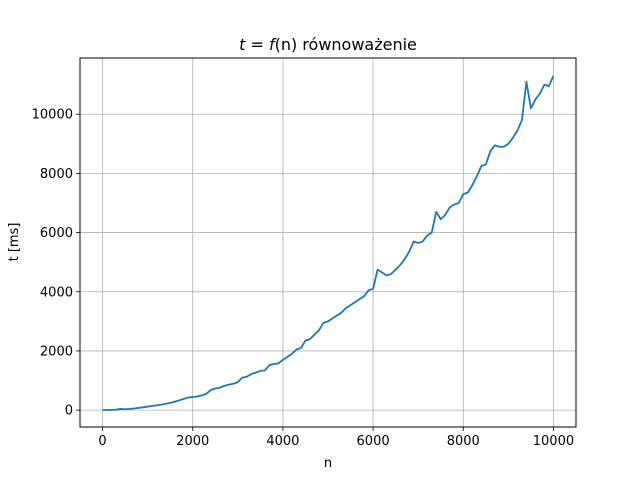 The width and height of the screenshot is (640, 480). Describe the element at coordinates (273, 44) in the screenshot. I see `title-func: f` at that location.